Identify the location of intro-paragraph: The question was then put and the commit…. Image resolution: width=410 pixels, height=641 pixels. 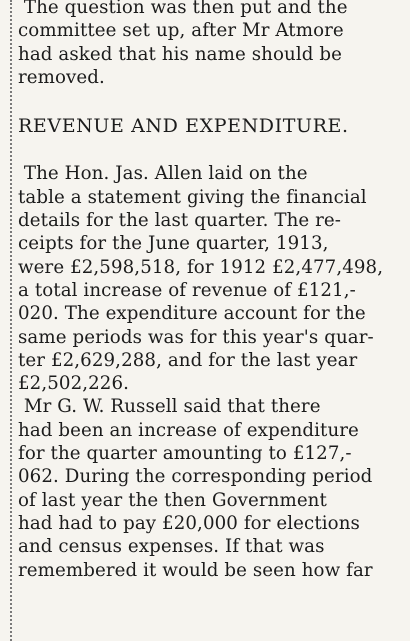
(214, 44).